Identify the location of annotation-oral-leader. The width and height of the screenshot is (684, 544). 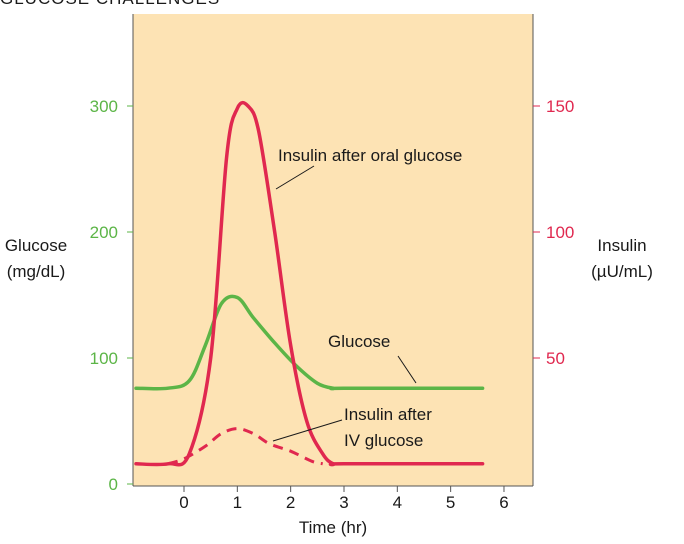
(295, 177).